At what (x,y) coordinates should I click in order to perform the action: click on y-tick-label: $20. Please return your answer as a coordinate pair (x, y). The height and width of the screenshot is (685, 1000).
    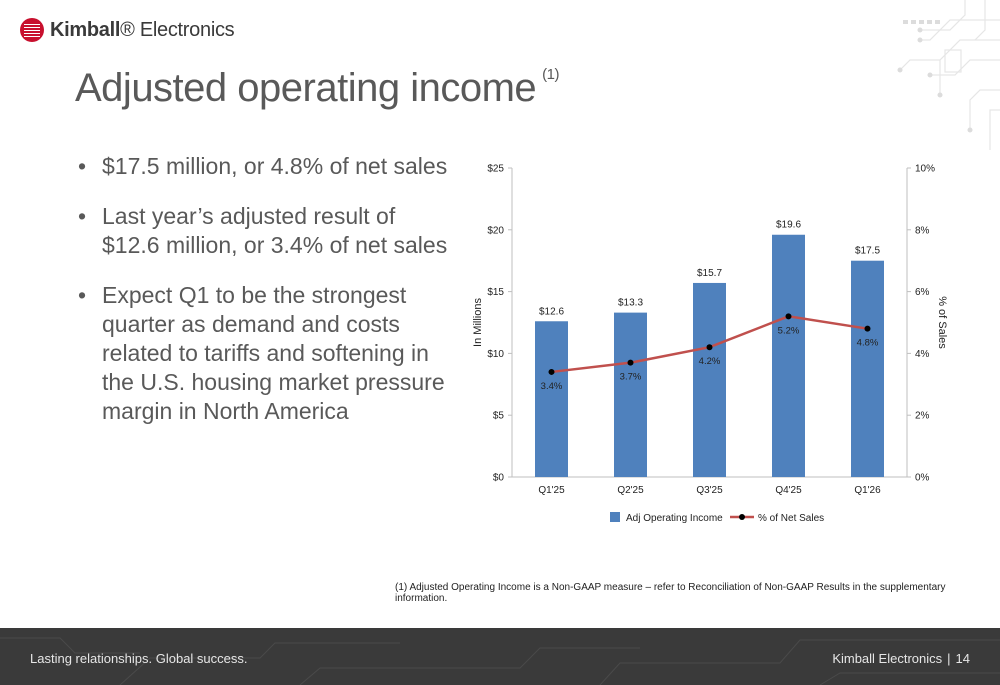
    Looking at the image, I should click on (495, 230).